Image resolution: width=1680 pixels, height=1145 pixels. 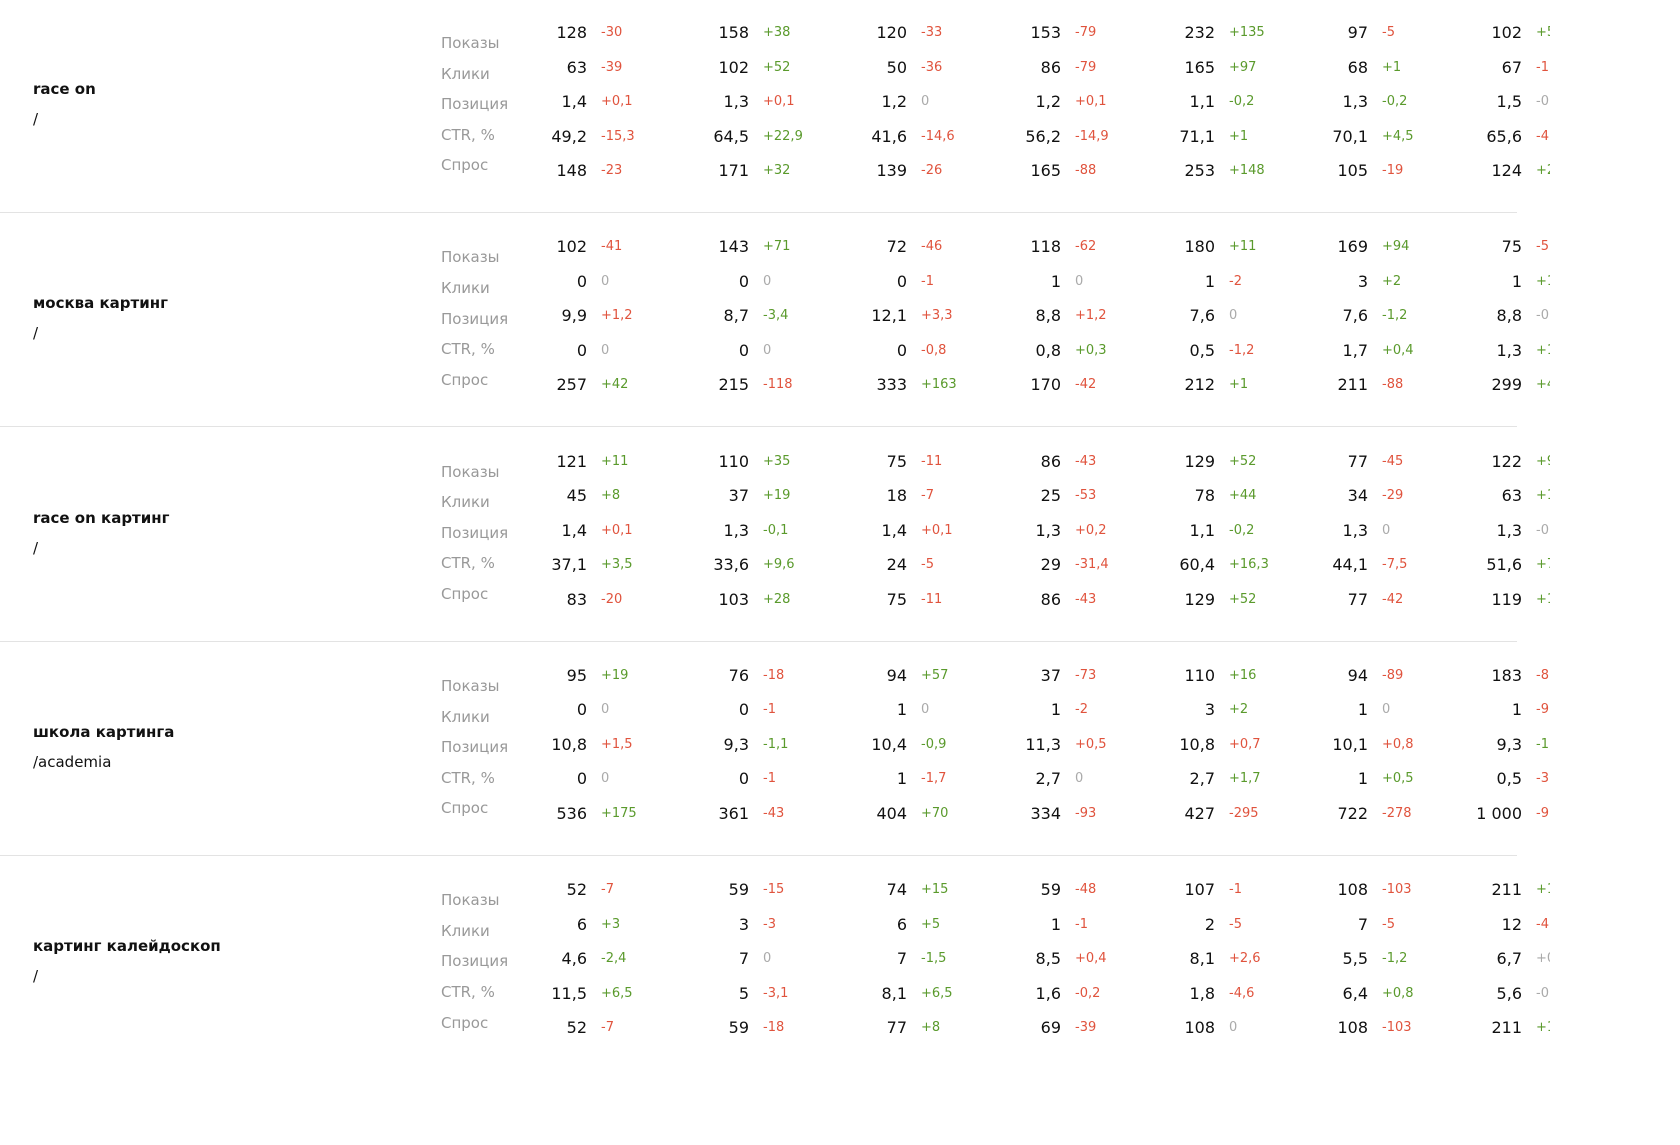 What do you see at coordinates (1050, 461) in the screenshot?
I see `value: 86` at bounding box center [1050, 461].